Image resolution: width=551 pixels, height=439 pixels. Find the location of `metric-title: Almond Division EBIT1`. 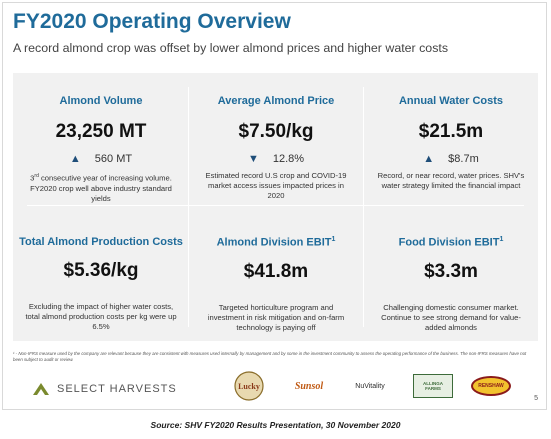

metric-title: Almond Division EBIT1 is located at coordinates (276, 242).